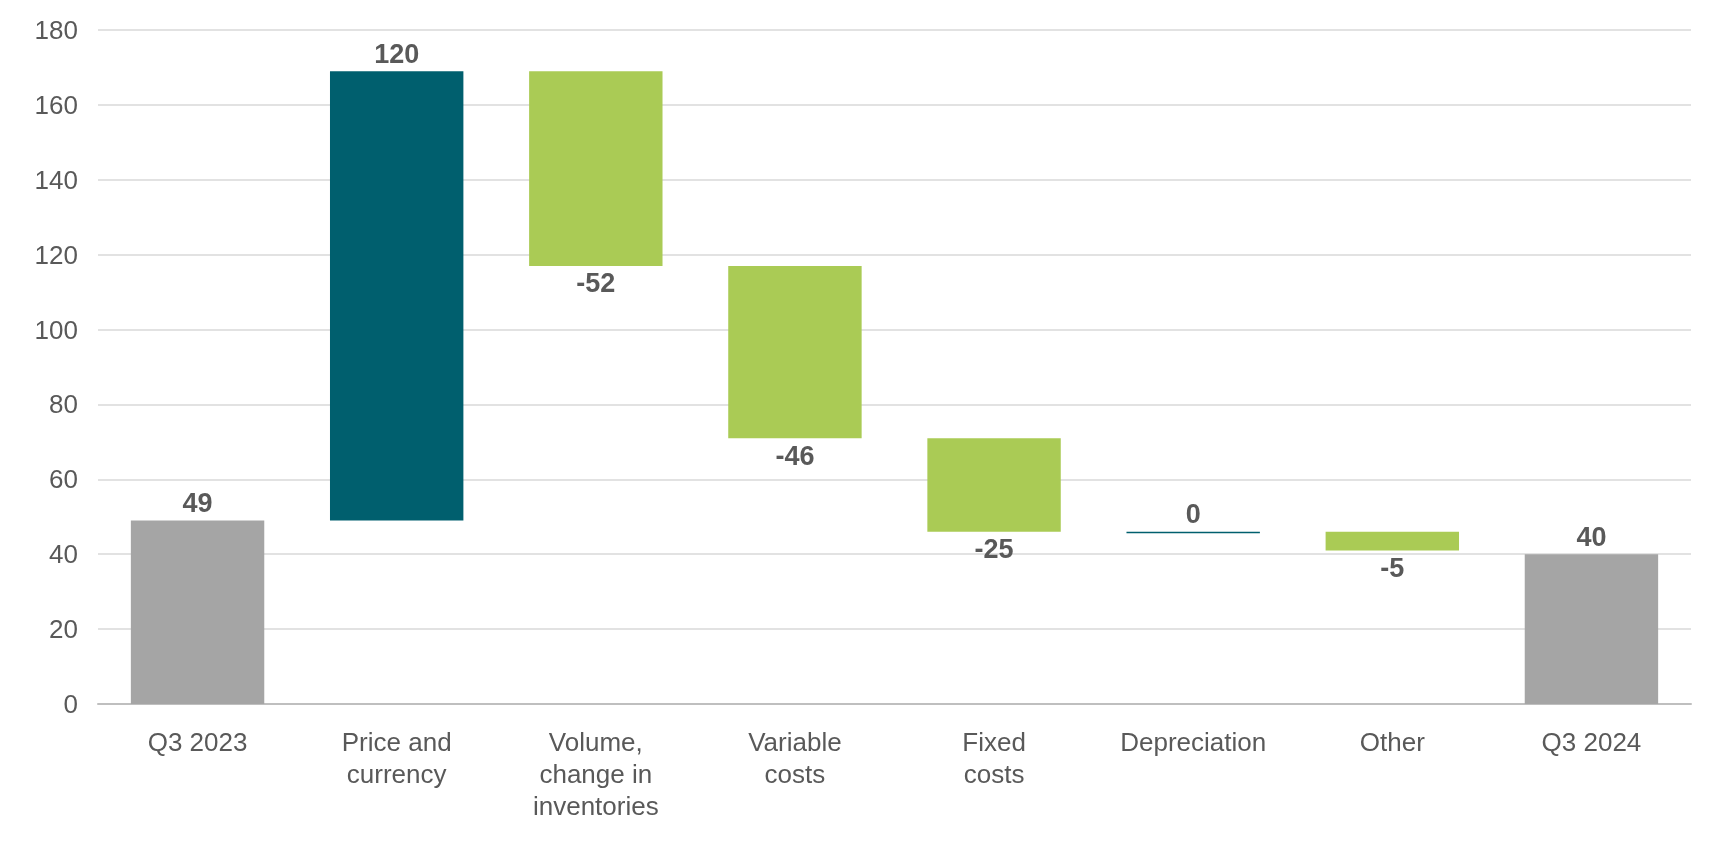 The image size is (1717, 847). What do you see at coordinates (63, 404) in the screenshot?
I see `y-tick-label: 80` at bounding box center [63, 404].